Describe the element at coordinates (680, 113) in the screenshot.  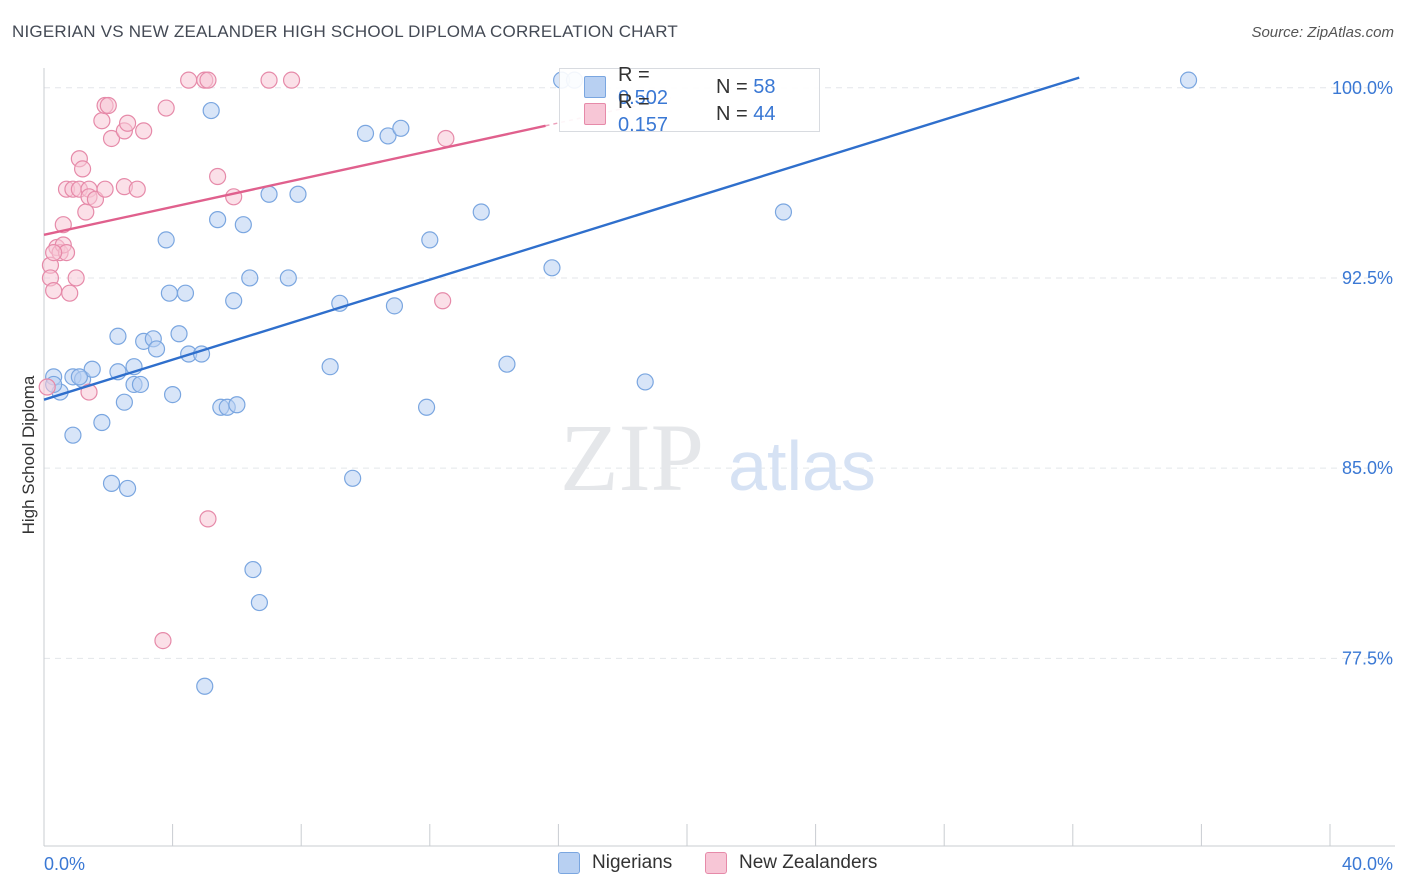
I see `legend-row-new-zealanders: R = 0.157 N = 44` at that location.